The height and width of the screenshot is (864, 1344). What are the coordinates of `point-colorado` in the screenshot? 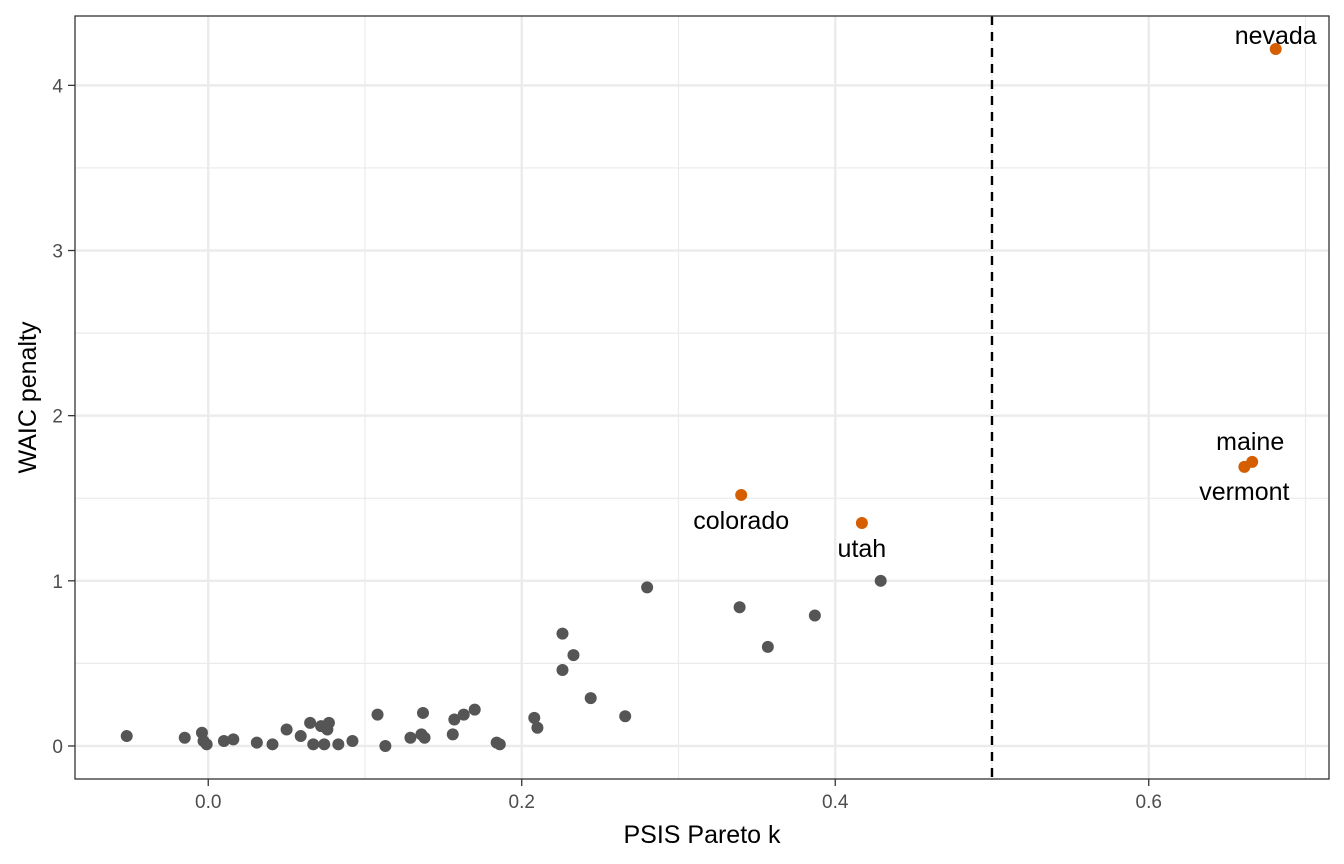 It's located at (741, 494).